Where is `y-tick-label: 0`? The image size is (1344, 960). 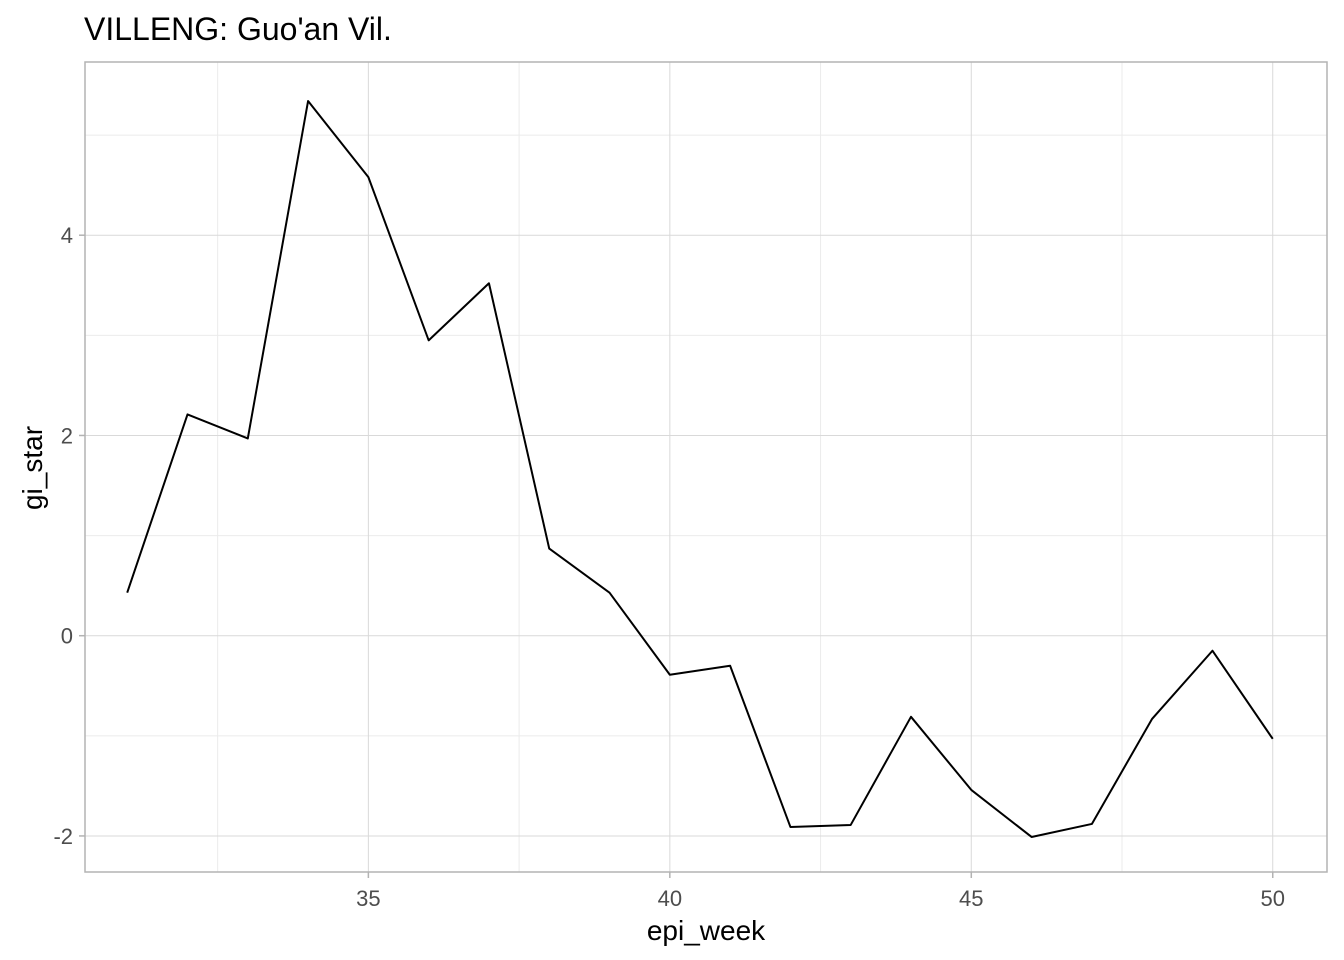 y-tick-label: 0 is located at coordinates (67, 636).